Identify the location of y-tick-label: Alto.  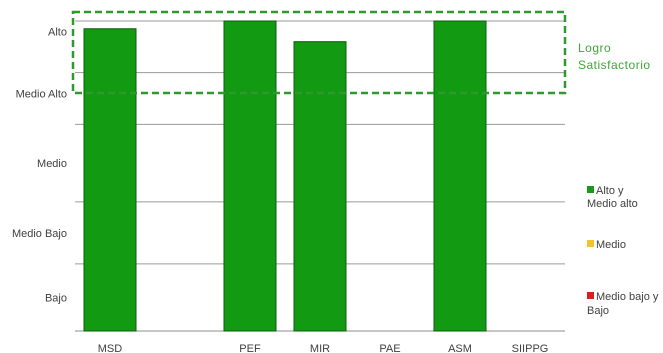
(57, 32).